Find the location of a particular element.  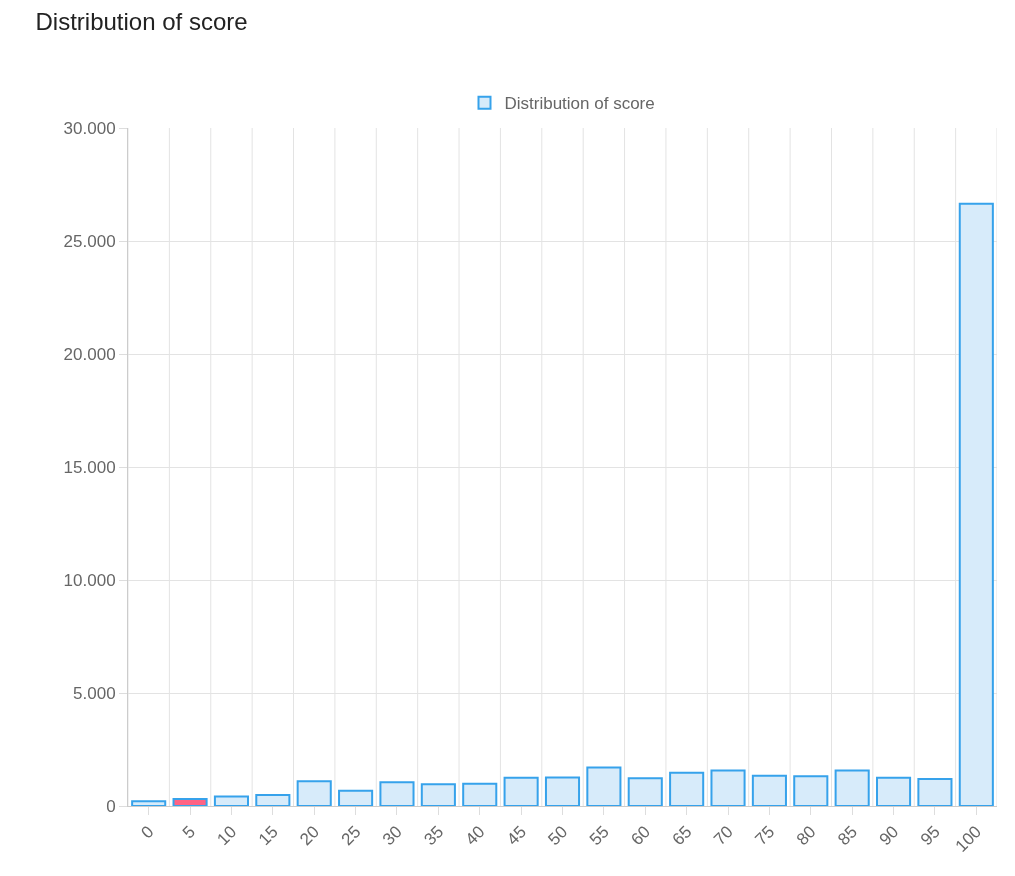

x-tick-label: 35 is located at coordinates (434, 836).